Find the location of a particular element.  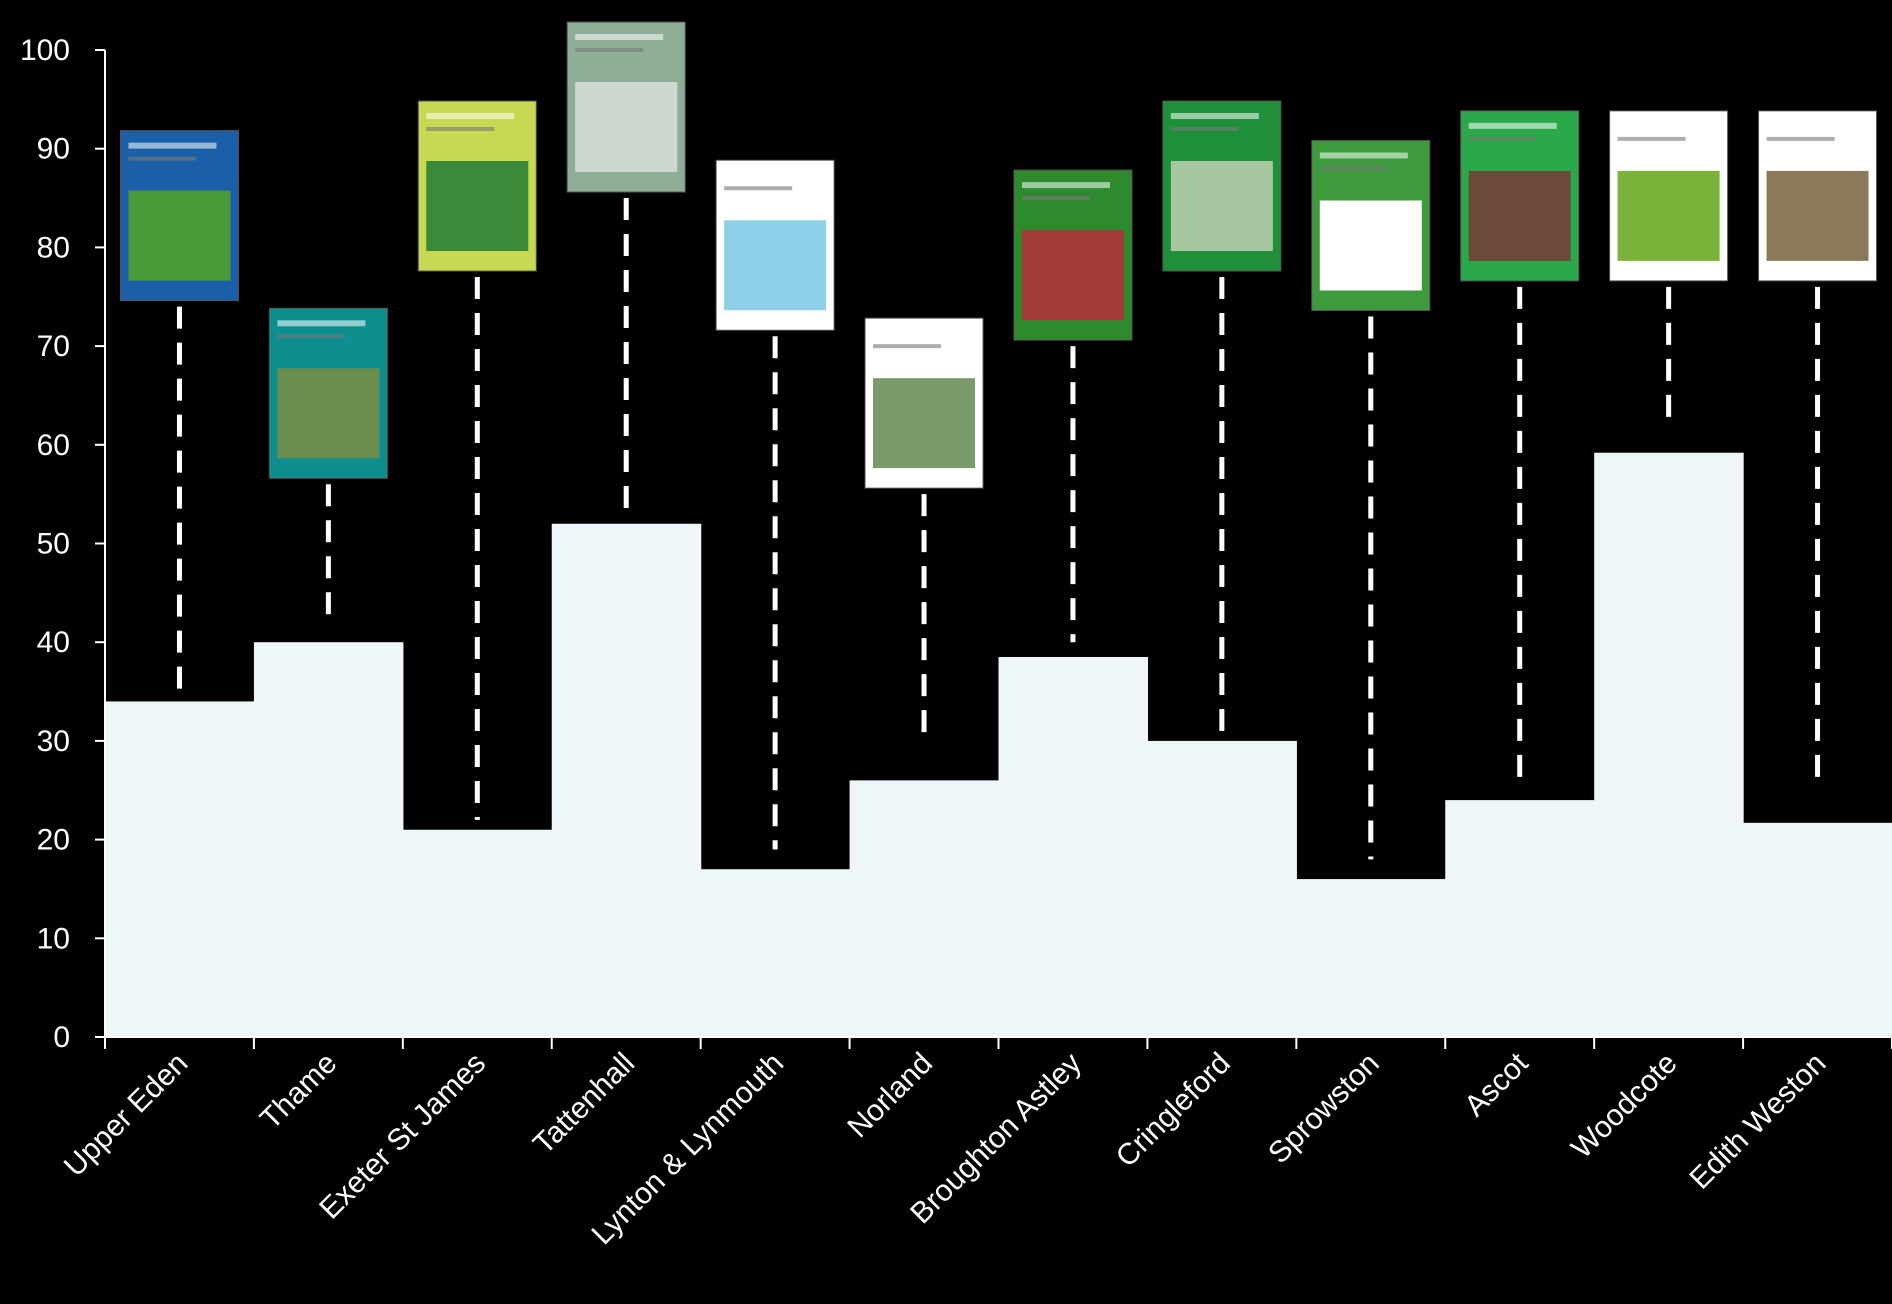

y-tick-label: 10 is located at coordinates (53, 938).